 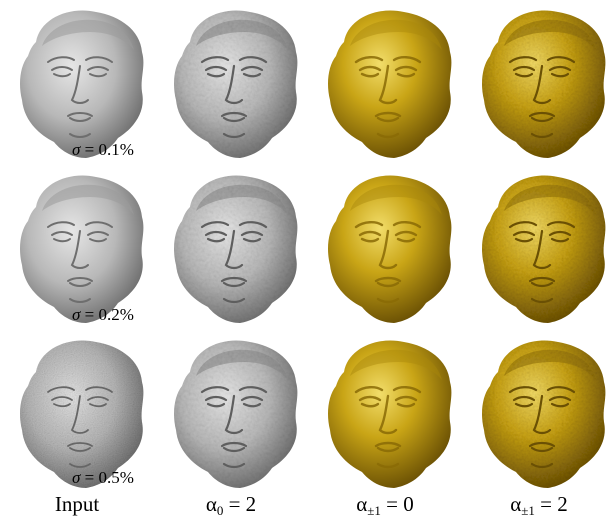 I want to click on head-render-alpha1-0-row3, so click(x=385, y=412).